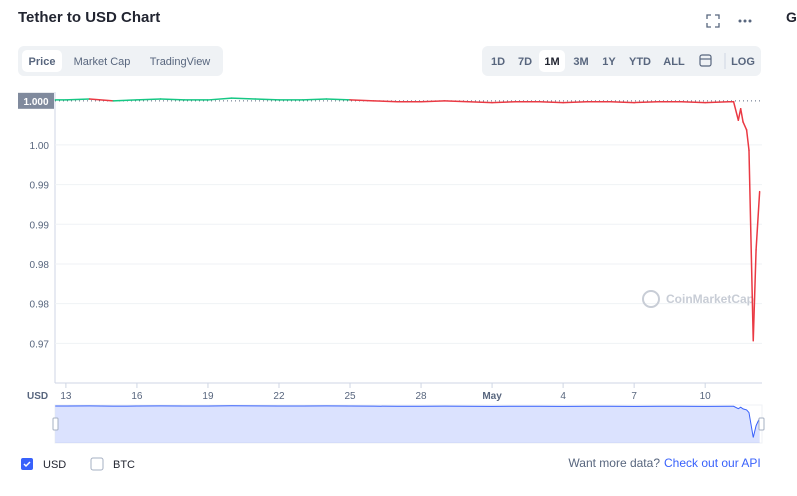 This screenshot has width=797, height=496. What do you see at coordinates (350, 396) in the screenshot?
I see `x-tick-label: 25` at bounding box center [350, 396].